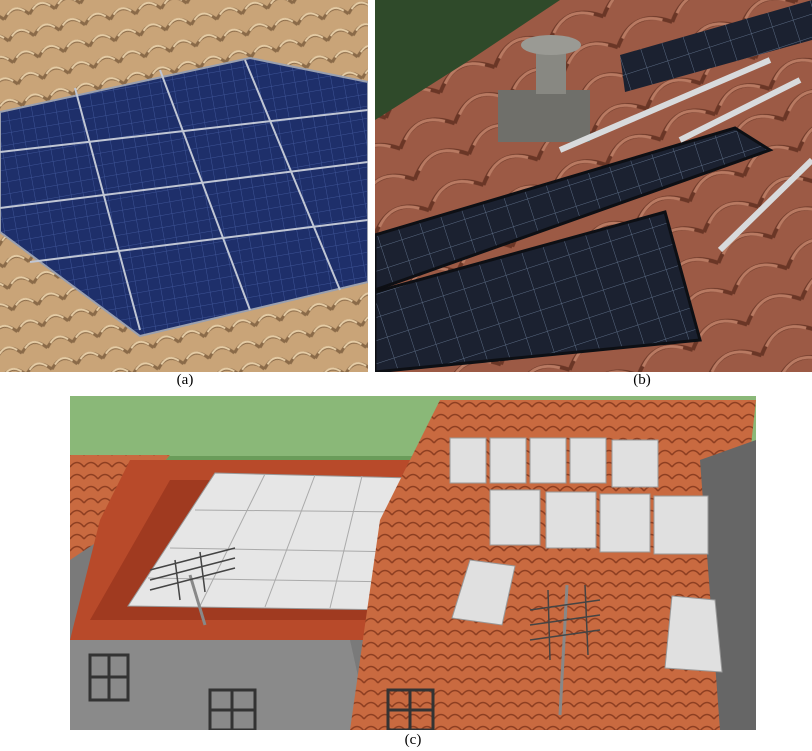 This screenshot has height=751, width=812. I want to click on caption: (a), so click(185, 380).